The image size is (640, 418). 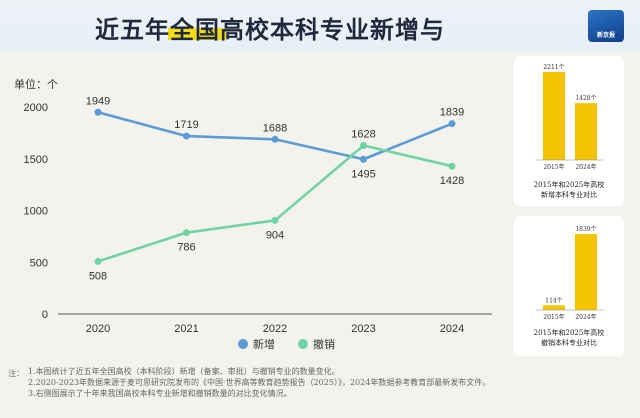 I want to click on logo-text: 新京报, so click(x=605, y=35).